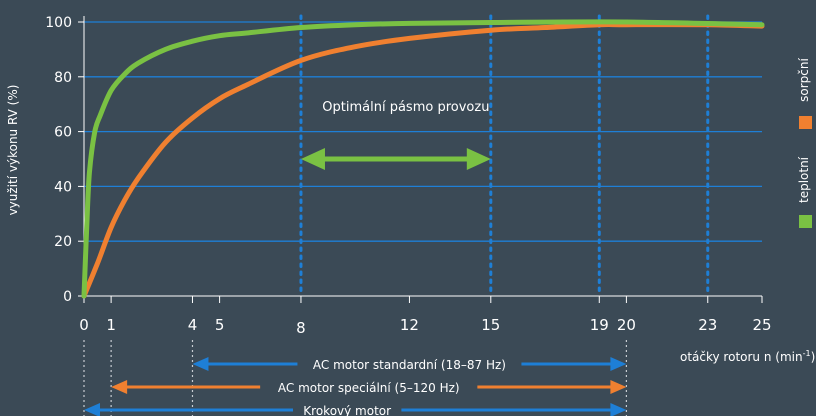 This screenshot has height=416, width=816. Describe the element at coordinates (369, 388) in the screenshot. I see `range-label: AC motor speciální (5–120 Hz)` at that location.